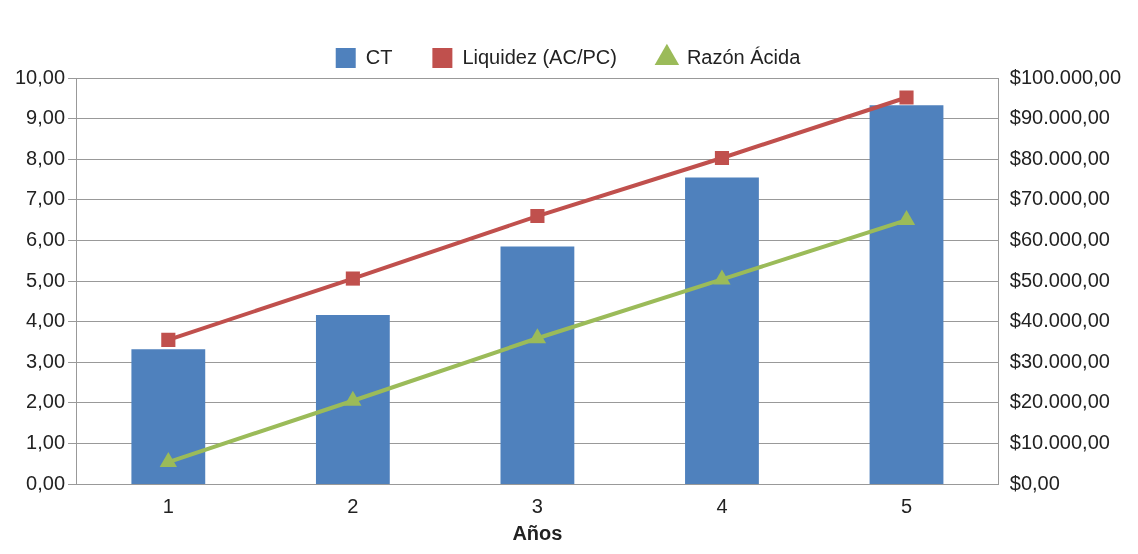 This screenshot has width=1138, height=554. Describe the element at coordinates (1034, 482) in the screenshot. I see `y2-tick-label: $0,00` at that location.